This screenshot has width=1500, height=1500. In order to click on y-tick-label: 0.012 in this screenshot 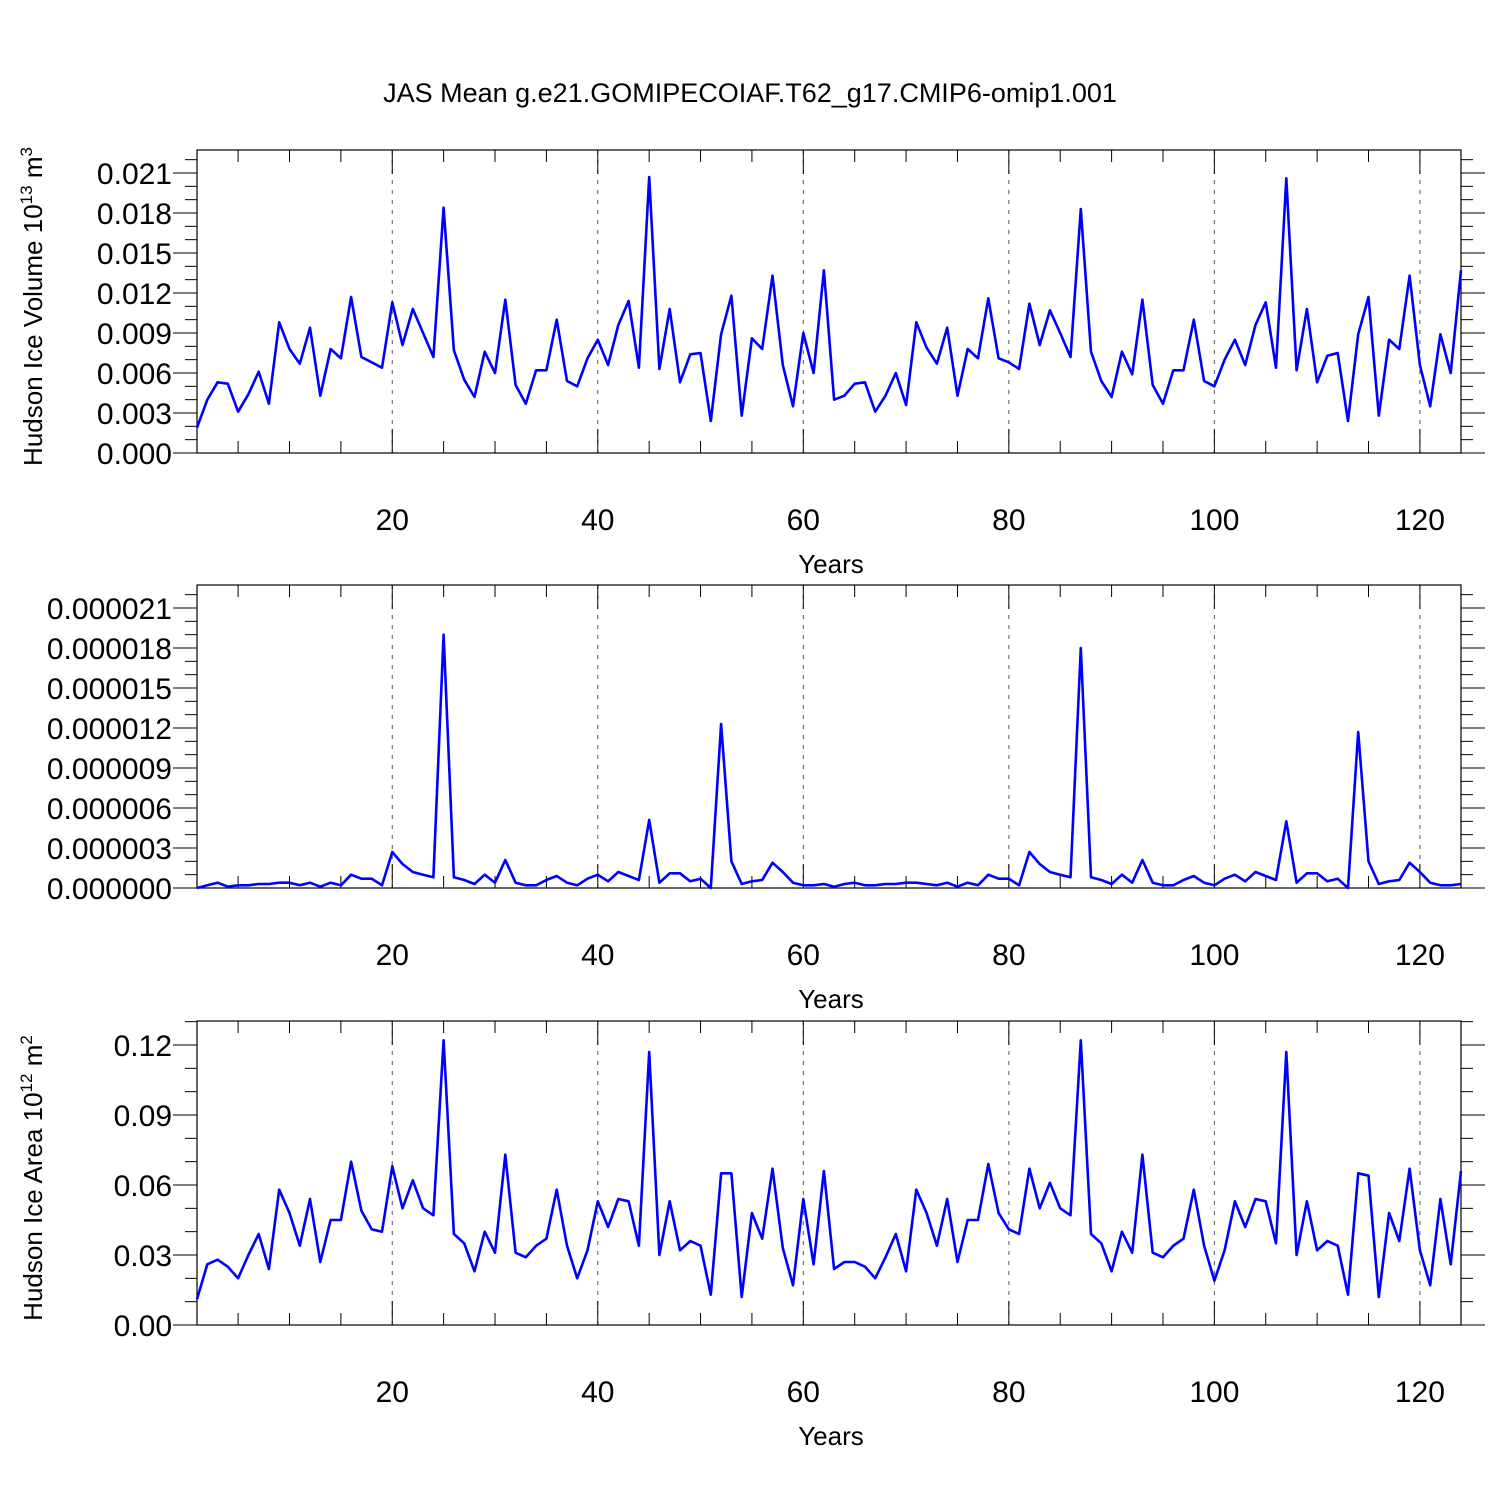, I will do `click(134, 294)`.